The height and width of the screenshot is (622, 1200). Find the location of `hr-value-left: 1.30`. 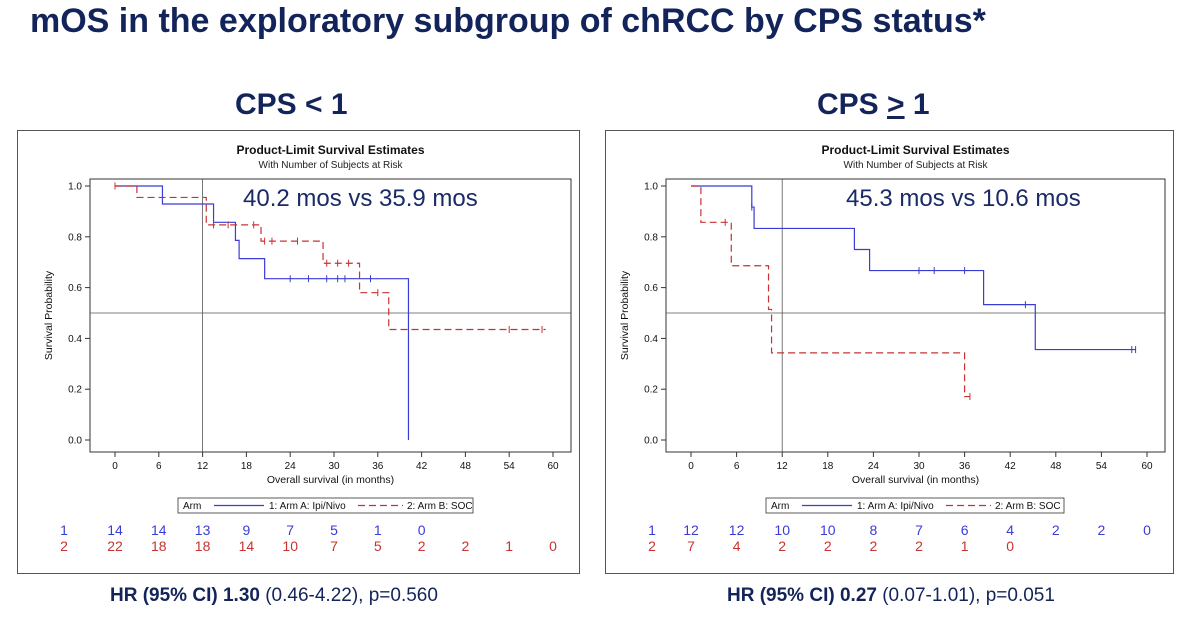

hr-value-left: 1.30 is located at coordinates (241, 595).